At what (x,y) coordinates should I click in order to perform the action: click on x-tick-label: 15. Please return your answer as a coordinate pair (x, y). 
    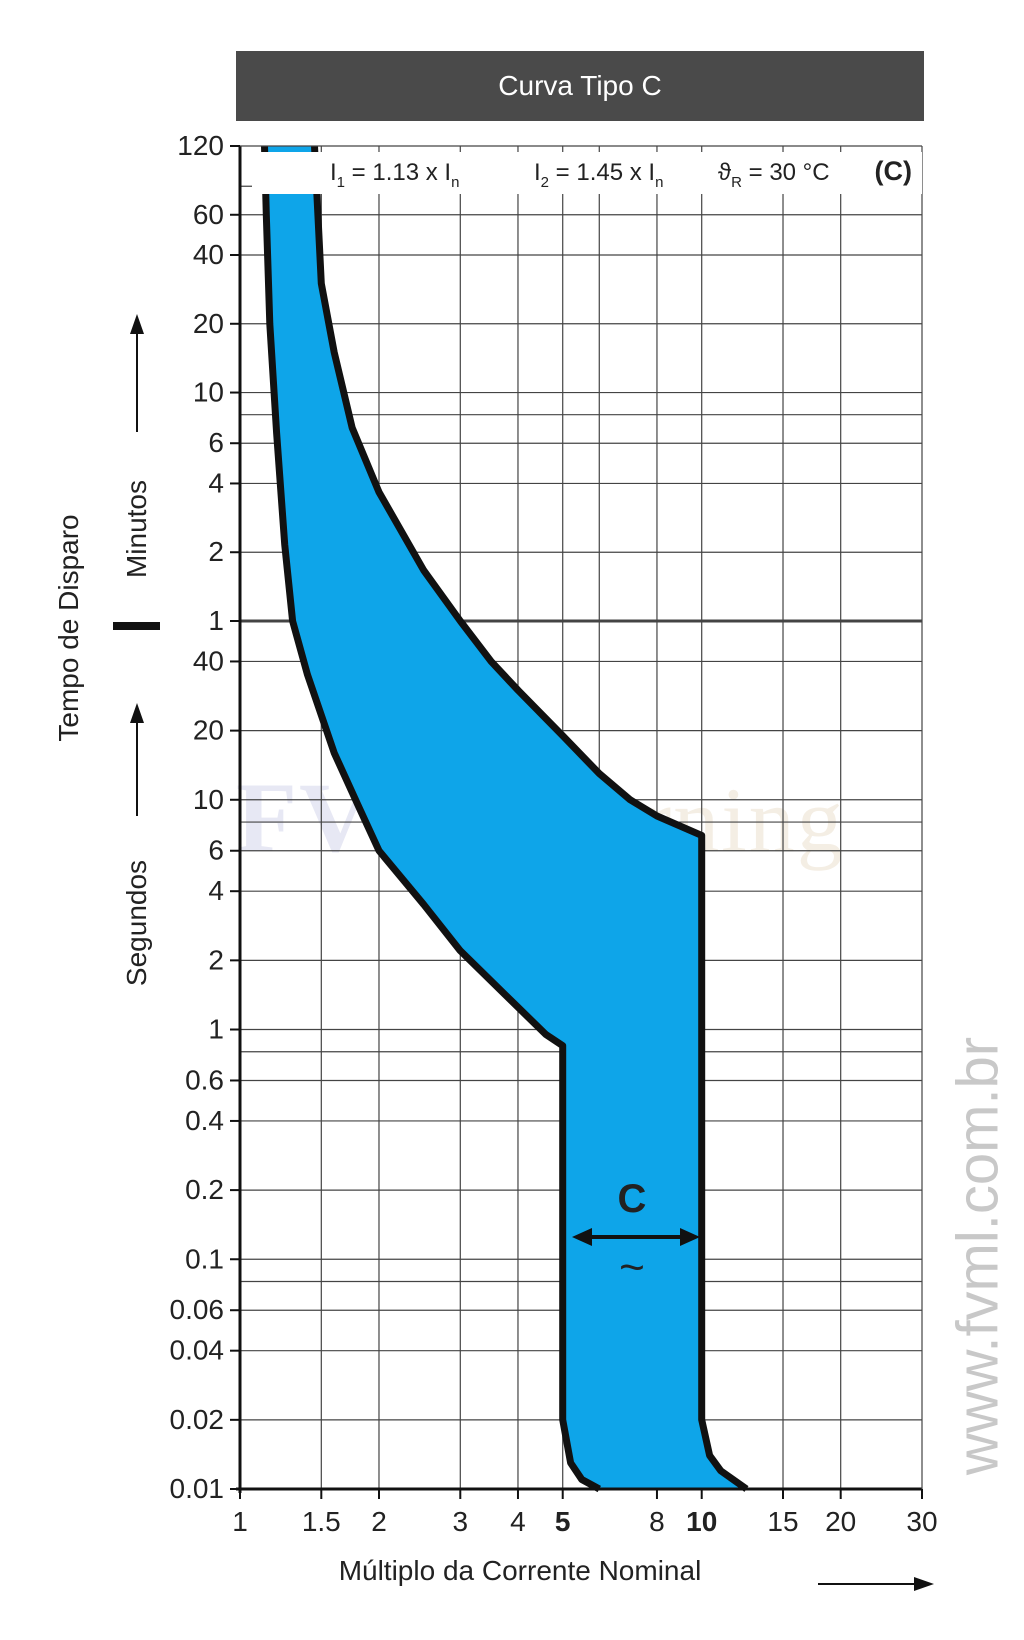
    Looking at the image, I should click on (782, 1521).